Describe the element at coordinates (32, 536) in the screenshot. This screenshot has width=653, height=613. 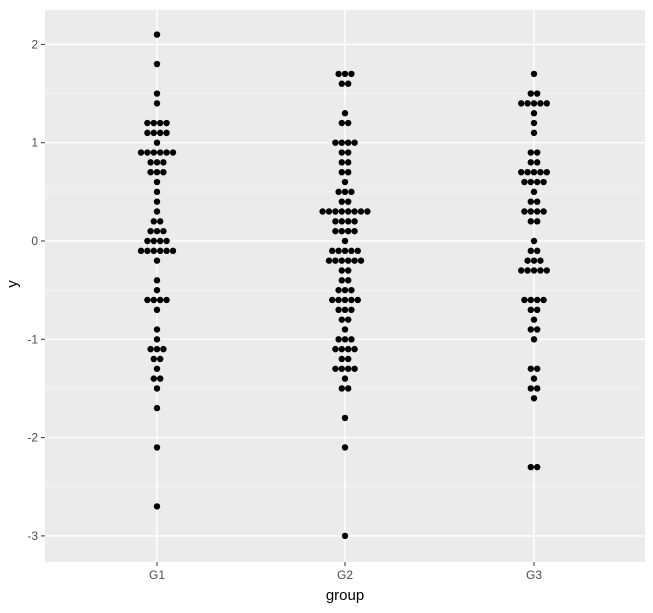
I see `y-tick-label: -3` at that location.